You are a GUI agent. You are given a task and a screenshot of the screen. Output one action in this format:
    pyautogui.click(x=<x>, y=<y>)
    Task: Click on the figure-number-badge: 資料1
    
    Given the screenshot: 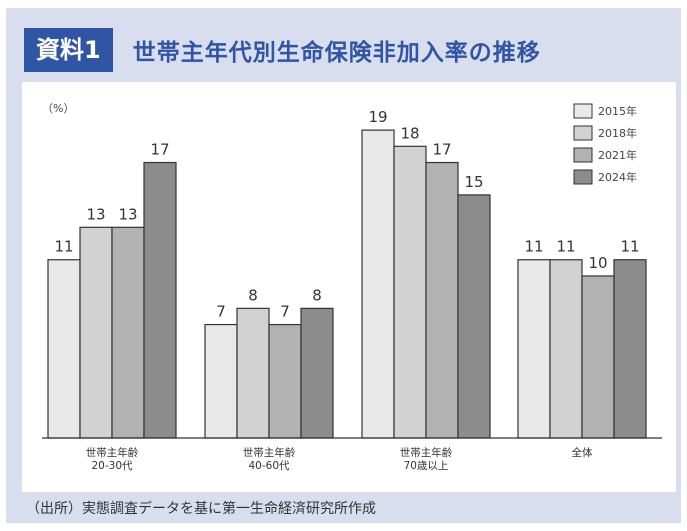 What is the action you would take?
    pyautogui.click(x=68, y=50)
    